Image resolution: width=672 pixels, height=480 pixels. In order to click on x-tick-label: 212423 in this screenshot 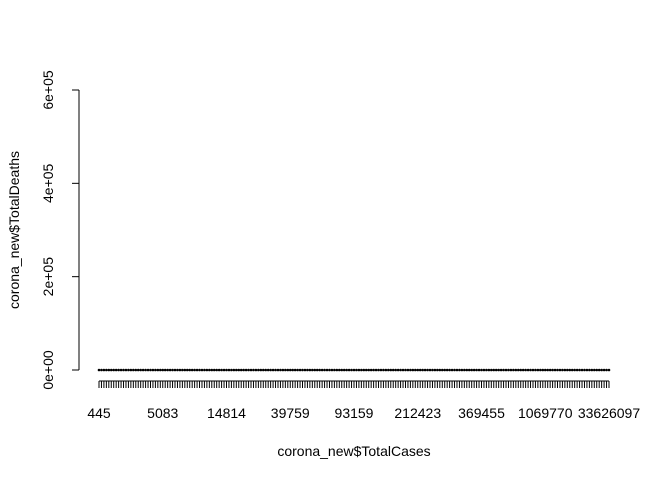, I will do `click(417, 413)`.